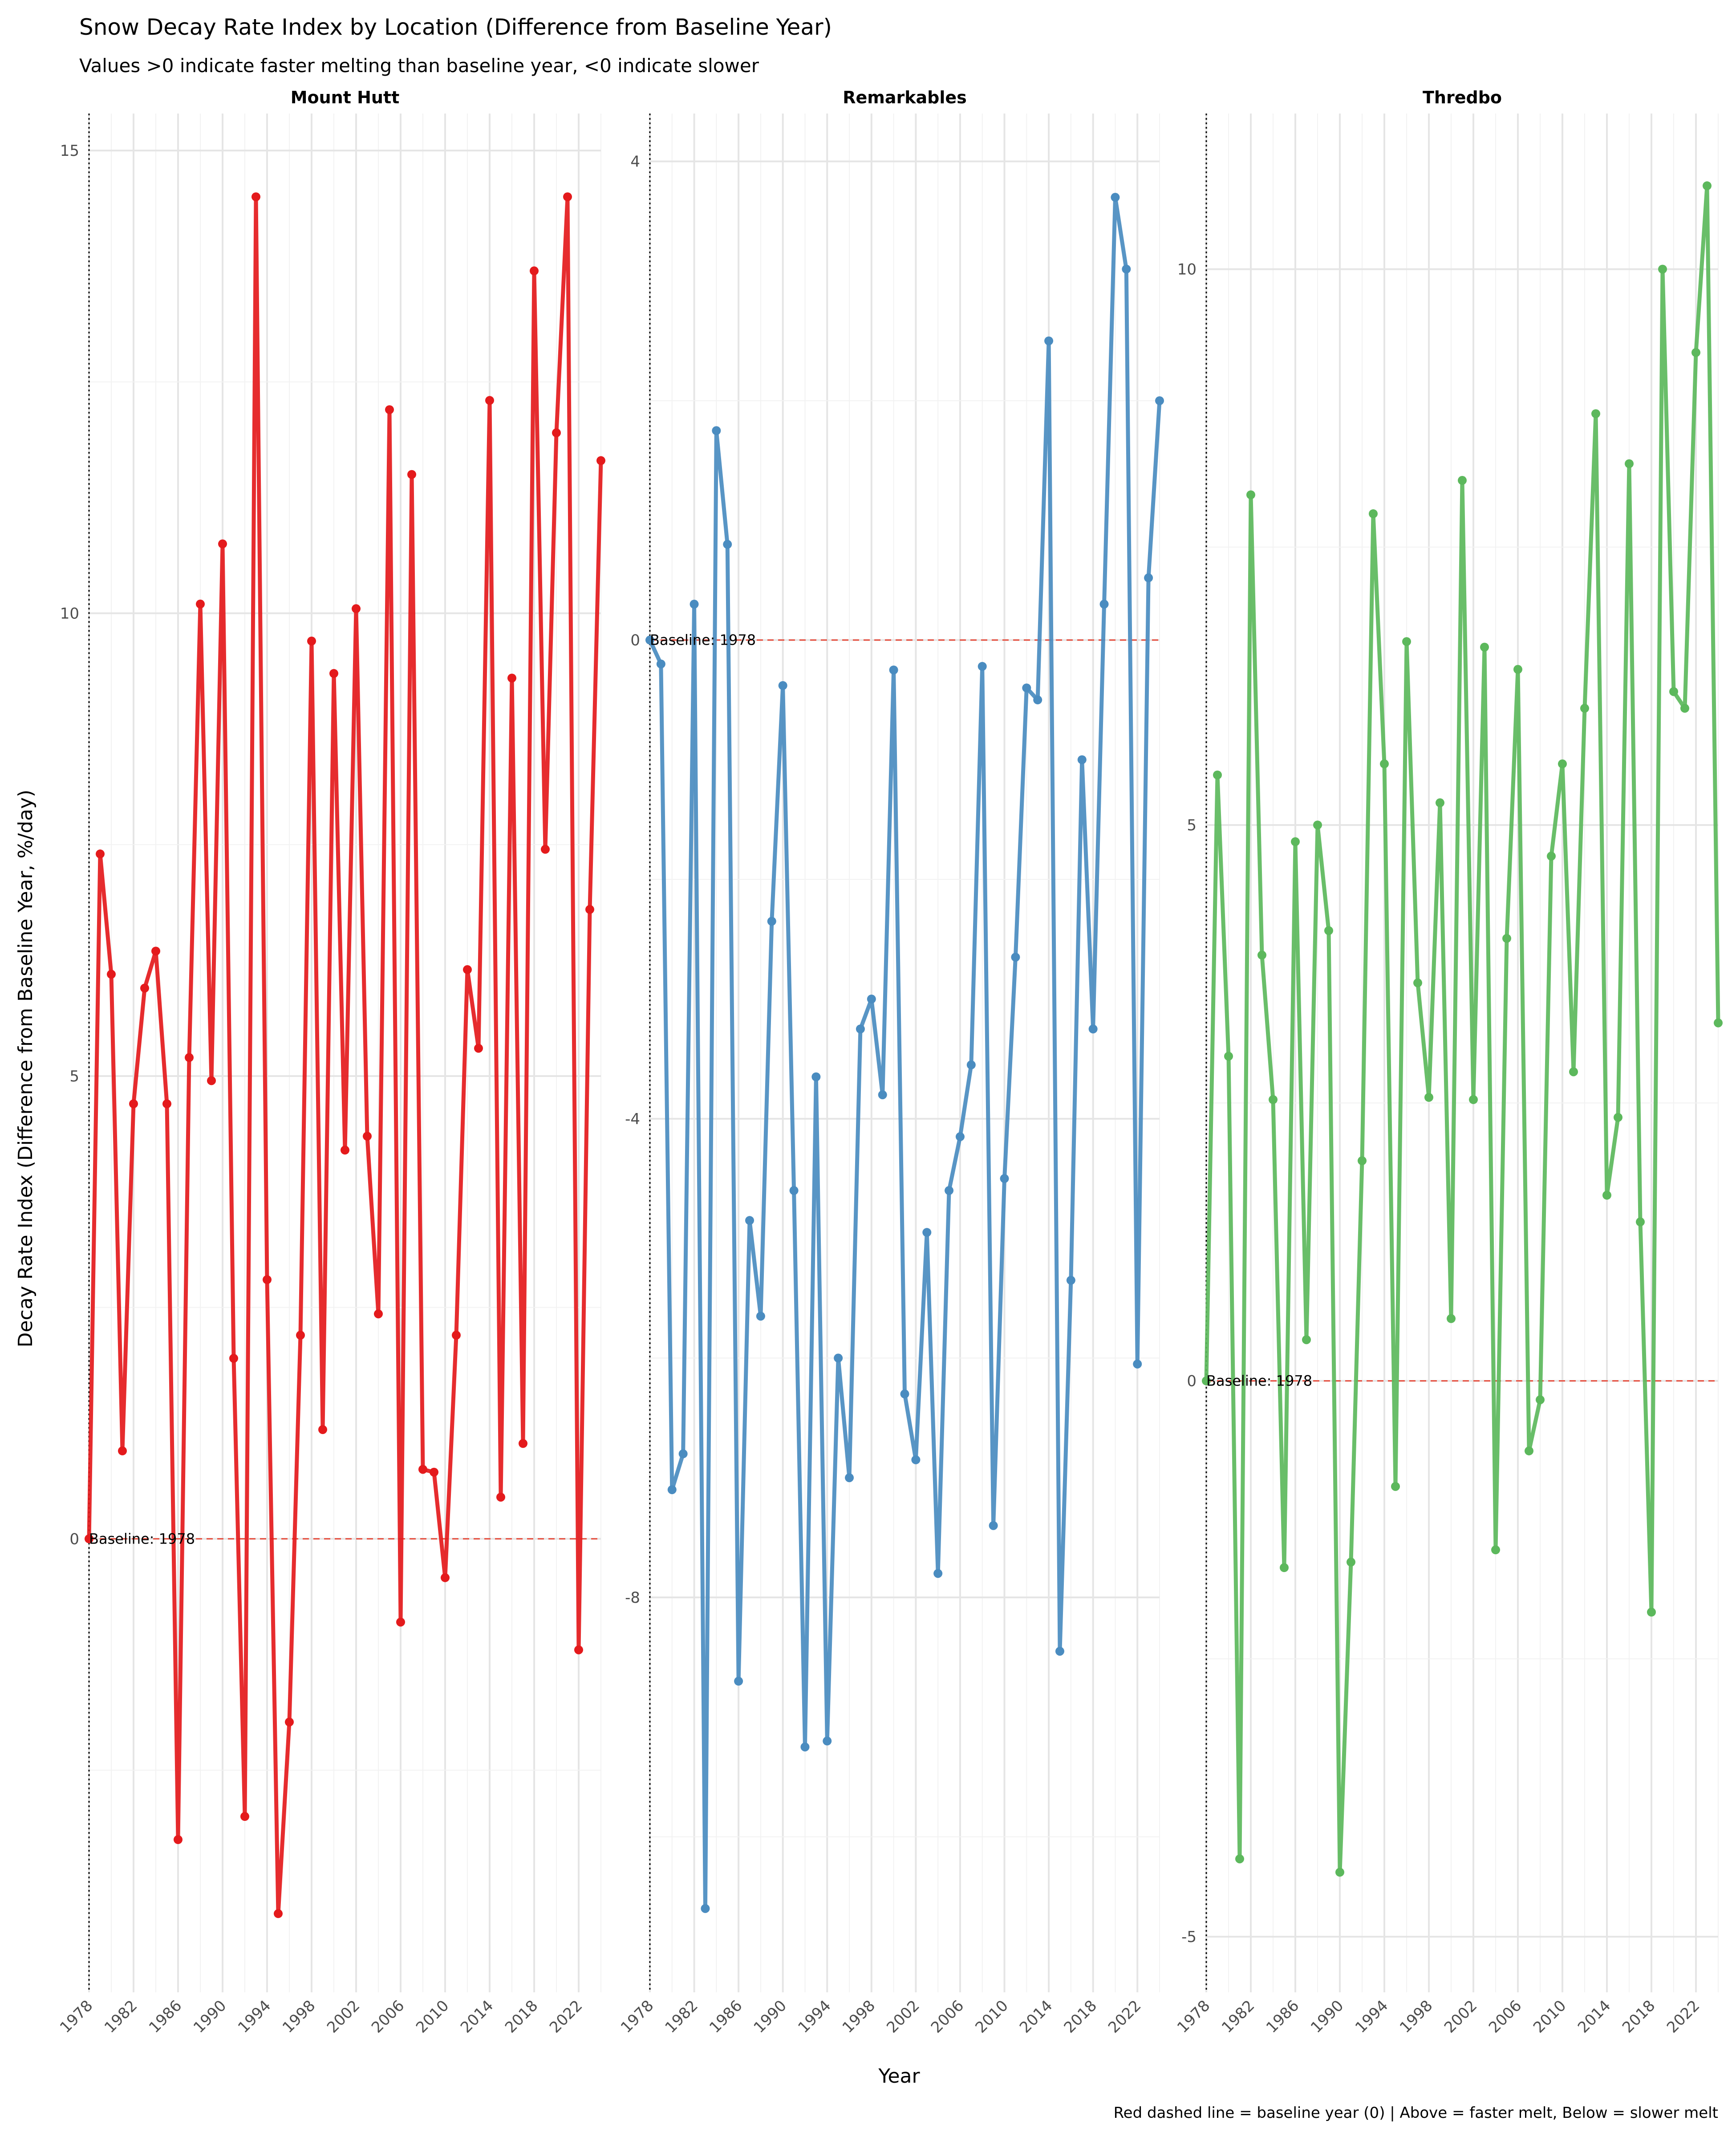 The image size is (1736, 2137). I want to click on x-tick-label: 1998, so click(1416, 2016).